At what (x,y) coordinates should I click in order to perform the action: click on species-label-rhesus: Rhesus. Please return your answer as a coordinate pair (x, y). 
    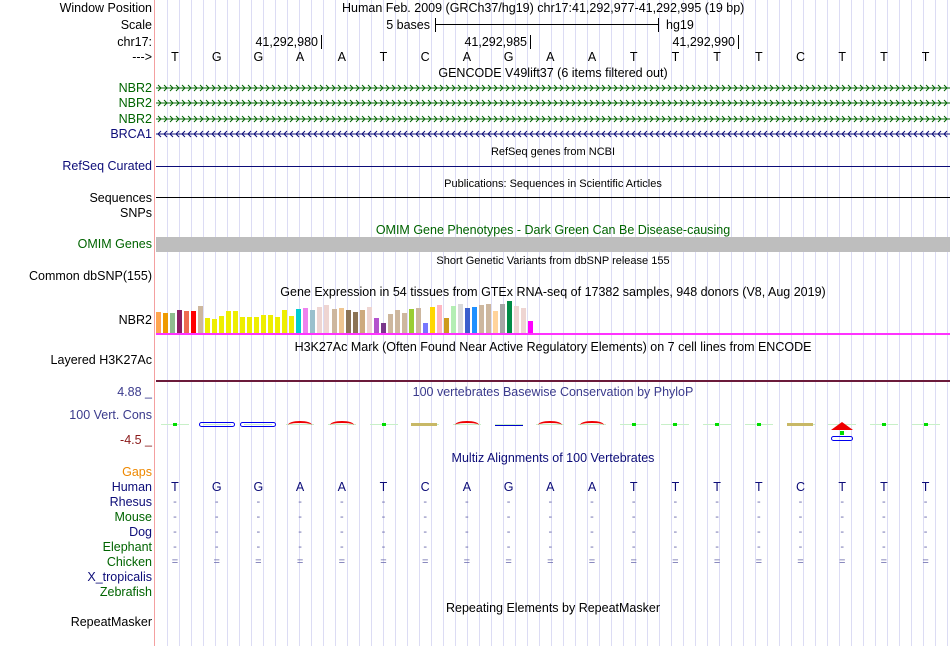
    Looking at the image, I should click on (130, 502).